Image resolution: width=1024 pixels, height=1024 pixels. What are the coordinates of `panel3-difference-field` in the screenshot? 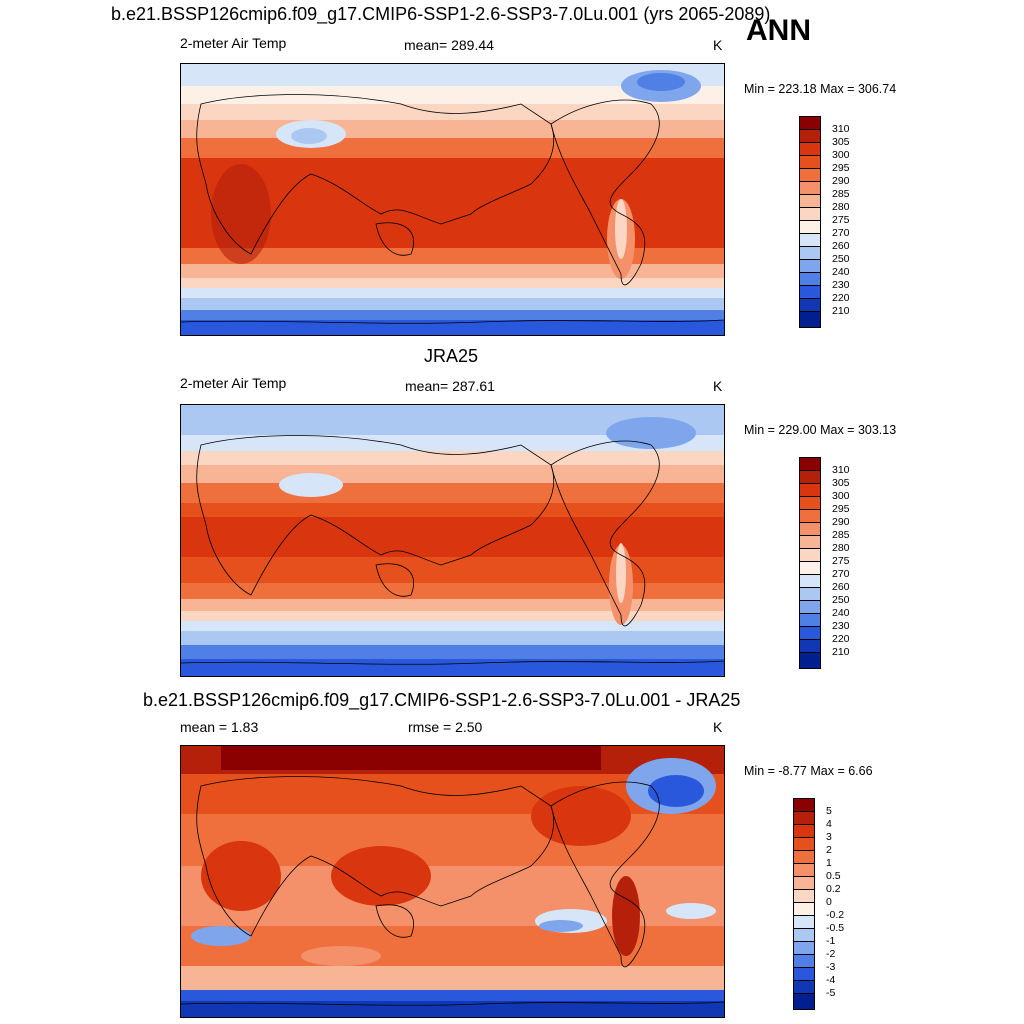 It's located at (452, 881).